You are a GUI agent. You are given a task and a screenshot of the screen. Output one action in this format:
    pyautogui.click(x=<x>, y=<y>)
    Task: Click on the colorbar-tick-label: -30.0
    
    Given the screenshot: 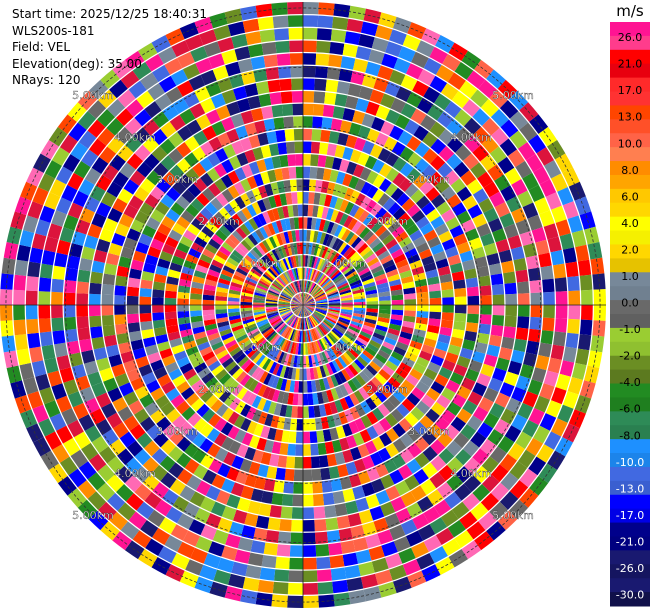 What is the action you would take?
    pyautogui.click(x=630, y=595)
    